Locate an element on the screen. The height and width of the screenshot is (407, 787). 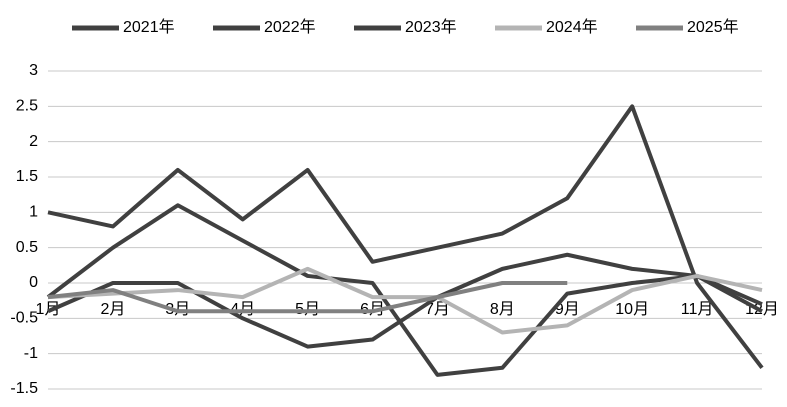
legend-label: 2024年 is located at coordinates (572, 27).